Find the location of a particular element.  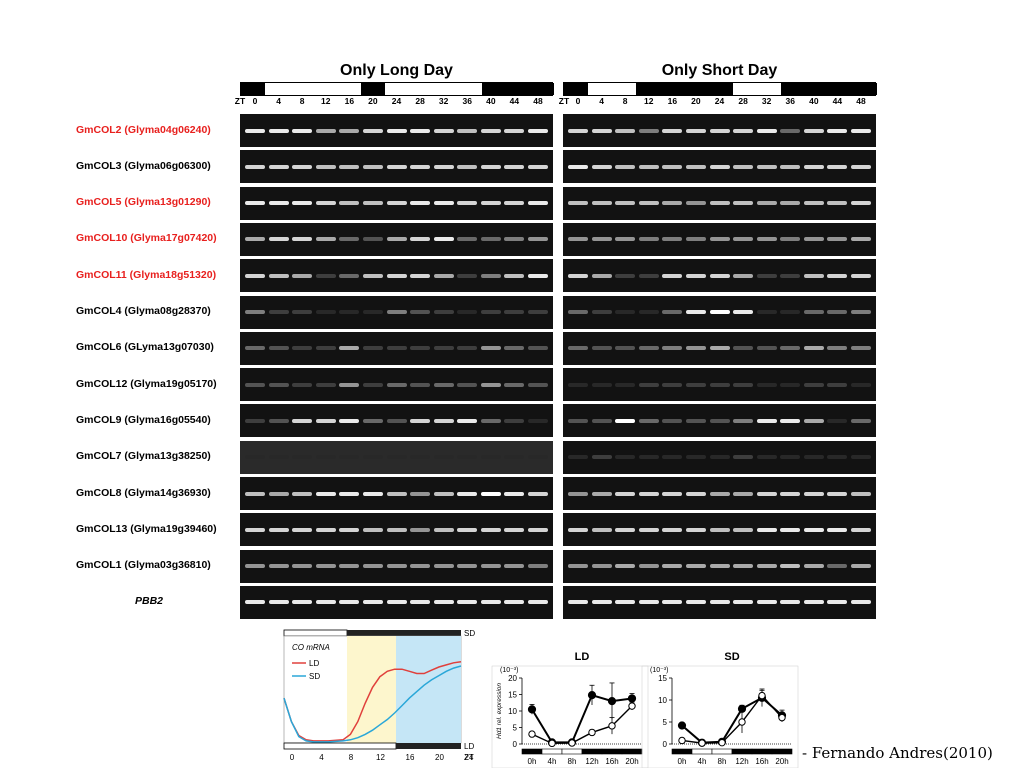

zt-tick-label: 12 is located at coordinates (326, 101).